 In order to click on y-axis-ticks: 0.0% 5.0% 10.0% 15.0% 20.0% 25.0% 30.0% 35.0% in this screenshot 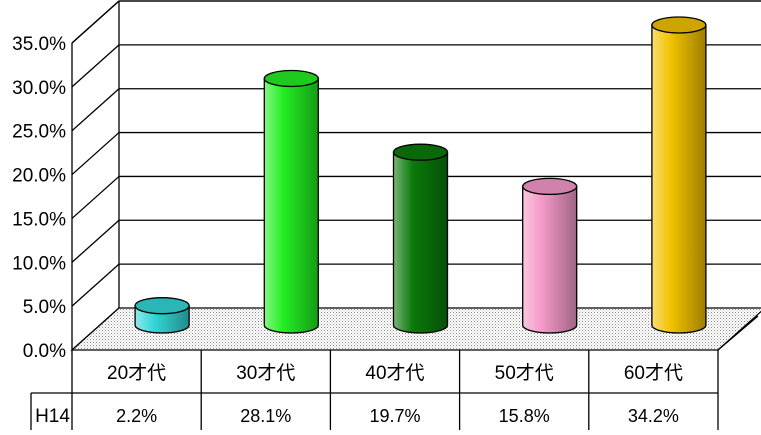, I will do `click(39, 198)`.